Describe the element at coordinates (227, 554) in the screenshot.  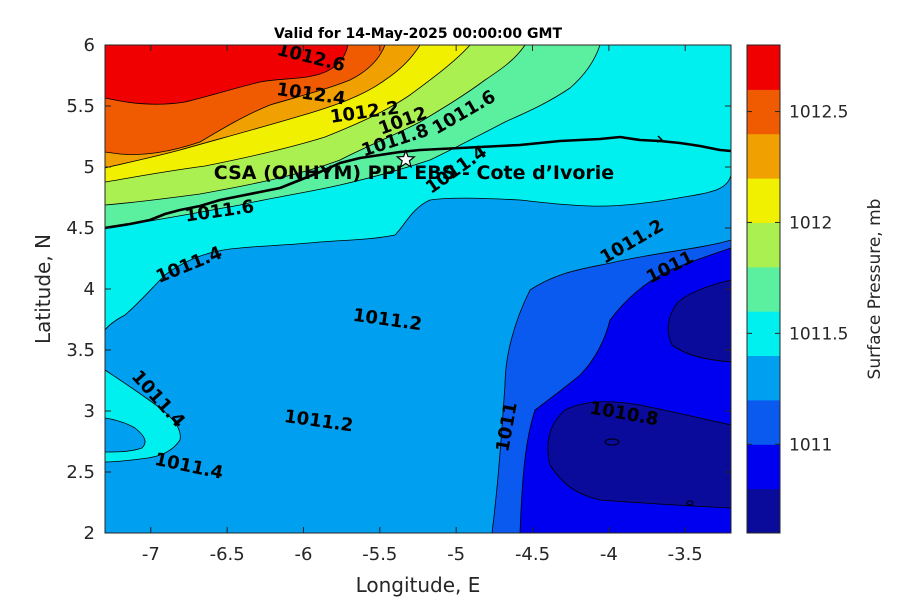
I see `x-tick-label: -6.5` at that location.